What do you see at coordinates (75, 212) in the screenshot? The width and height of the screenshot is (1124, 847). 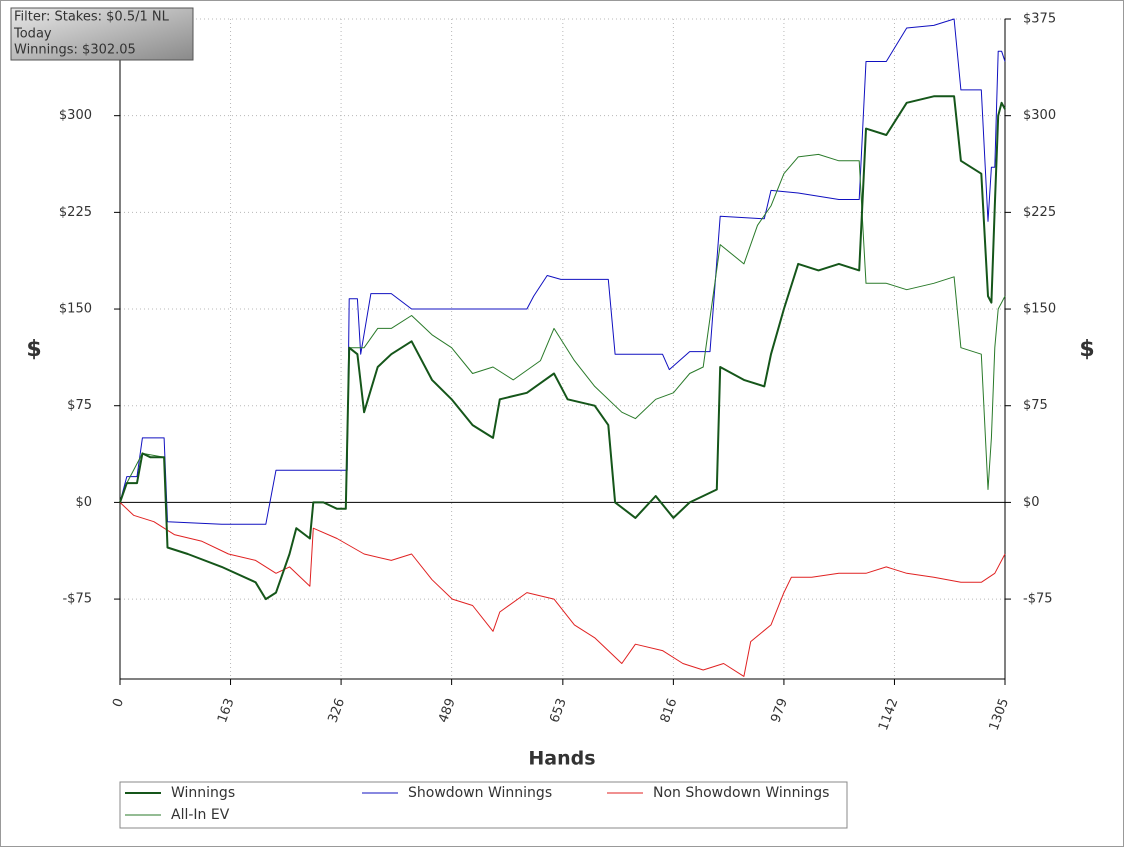 I see `y-tick-label: $225` at bounding box center [75, 212].